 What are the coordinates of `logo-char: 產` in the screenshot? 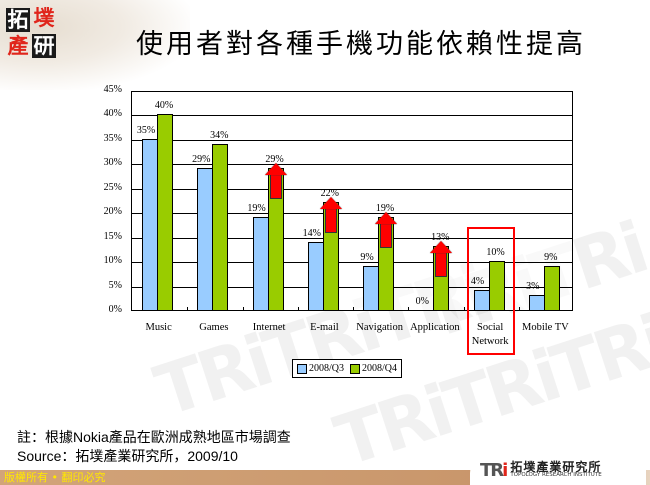 It's located at (18, 46).